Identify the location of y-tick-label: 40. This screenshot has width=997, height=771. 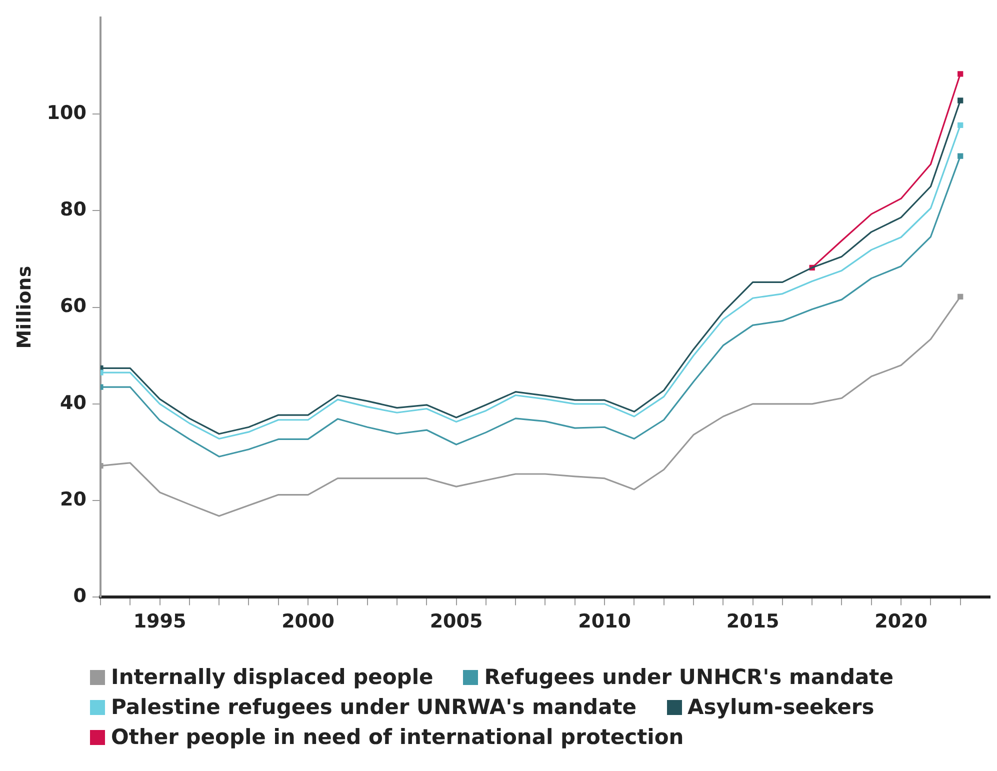
(73, 403).